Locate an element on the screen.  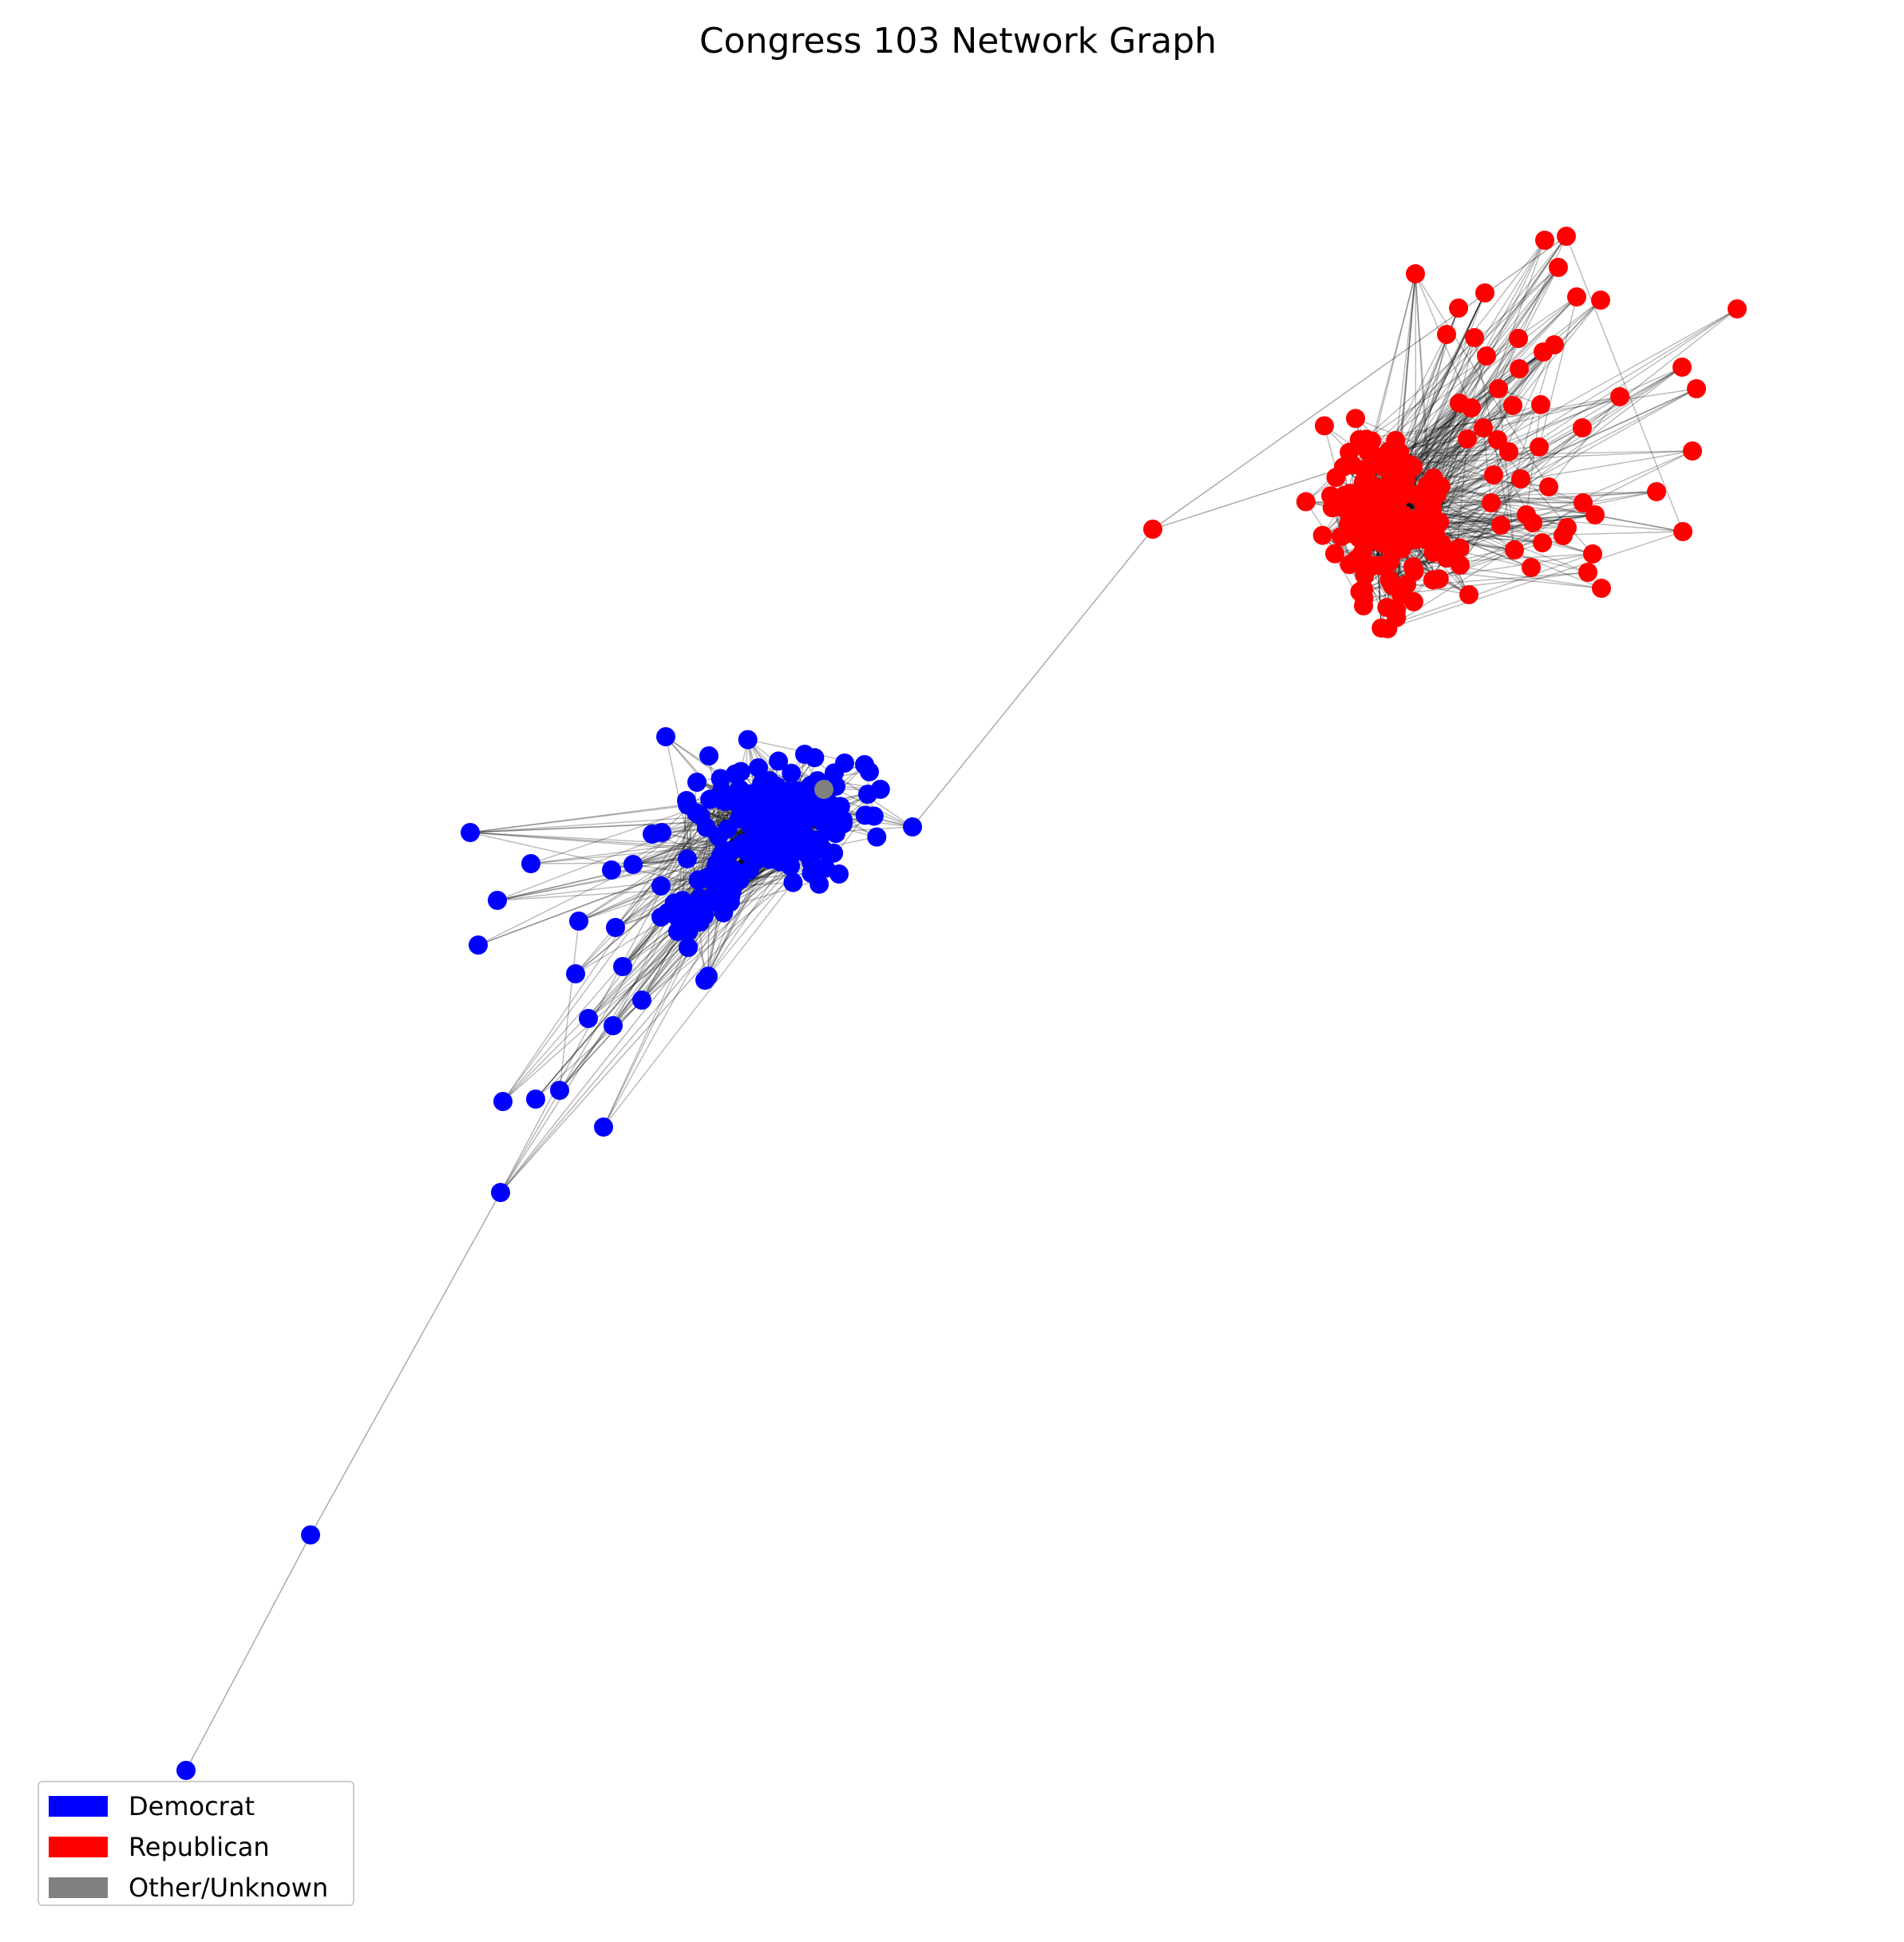
other-node is located at coordinates (823, 789).